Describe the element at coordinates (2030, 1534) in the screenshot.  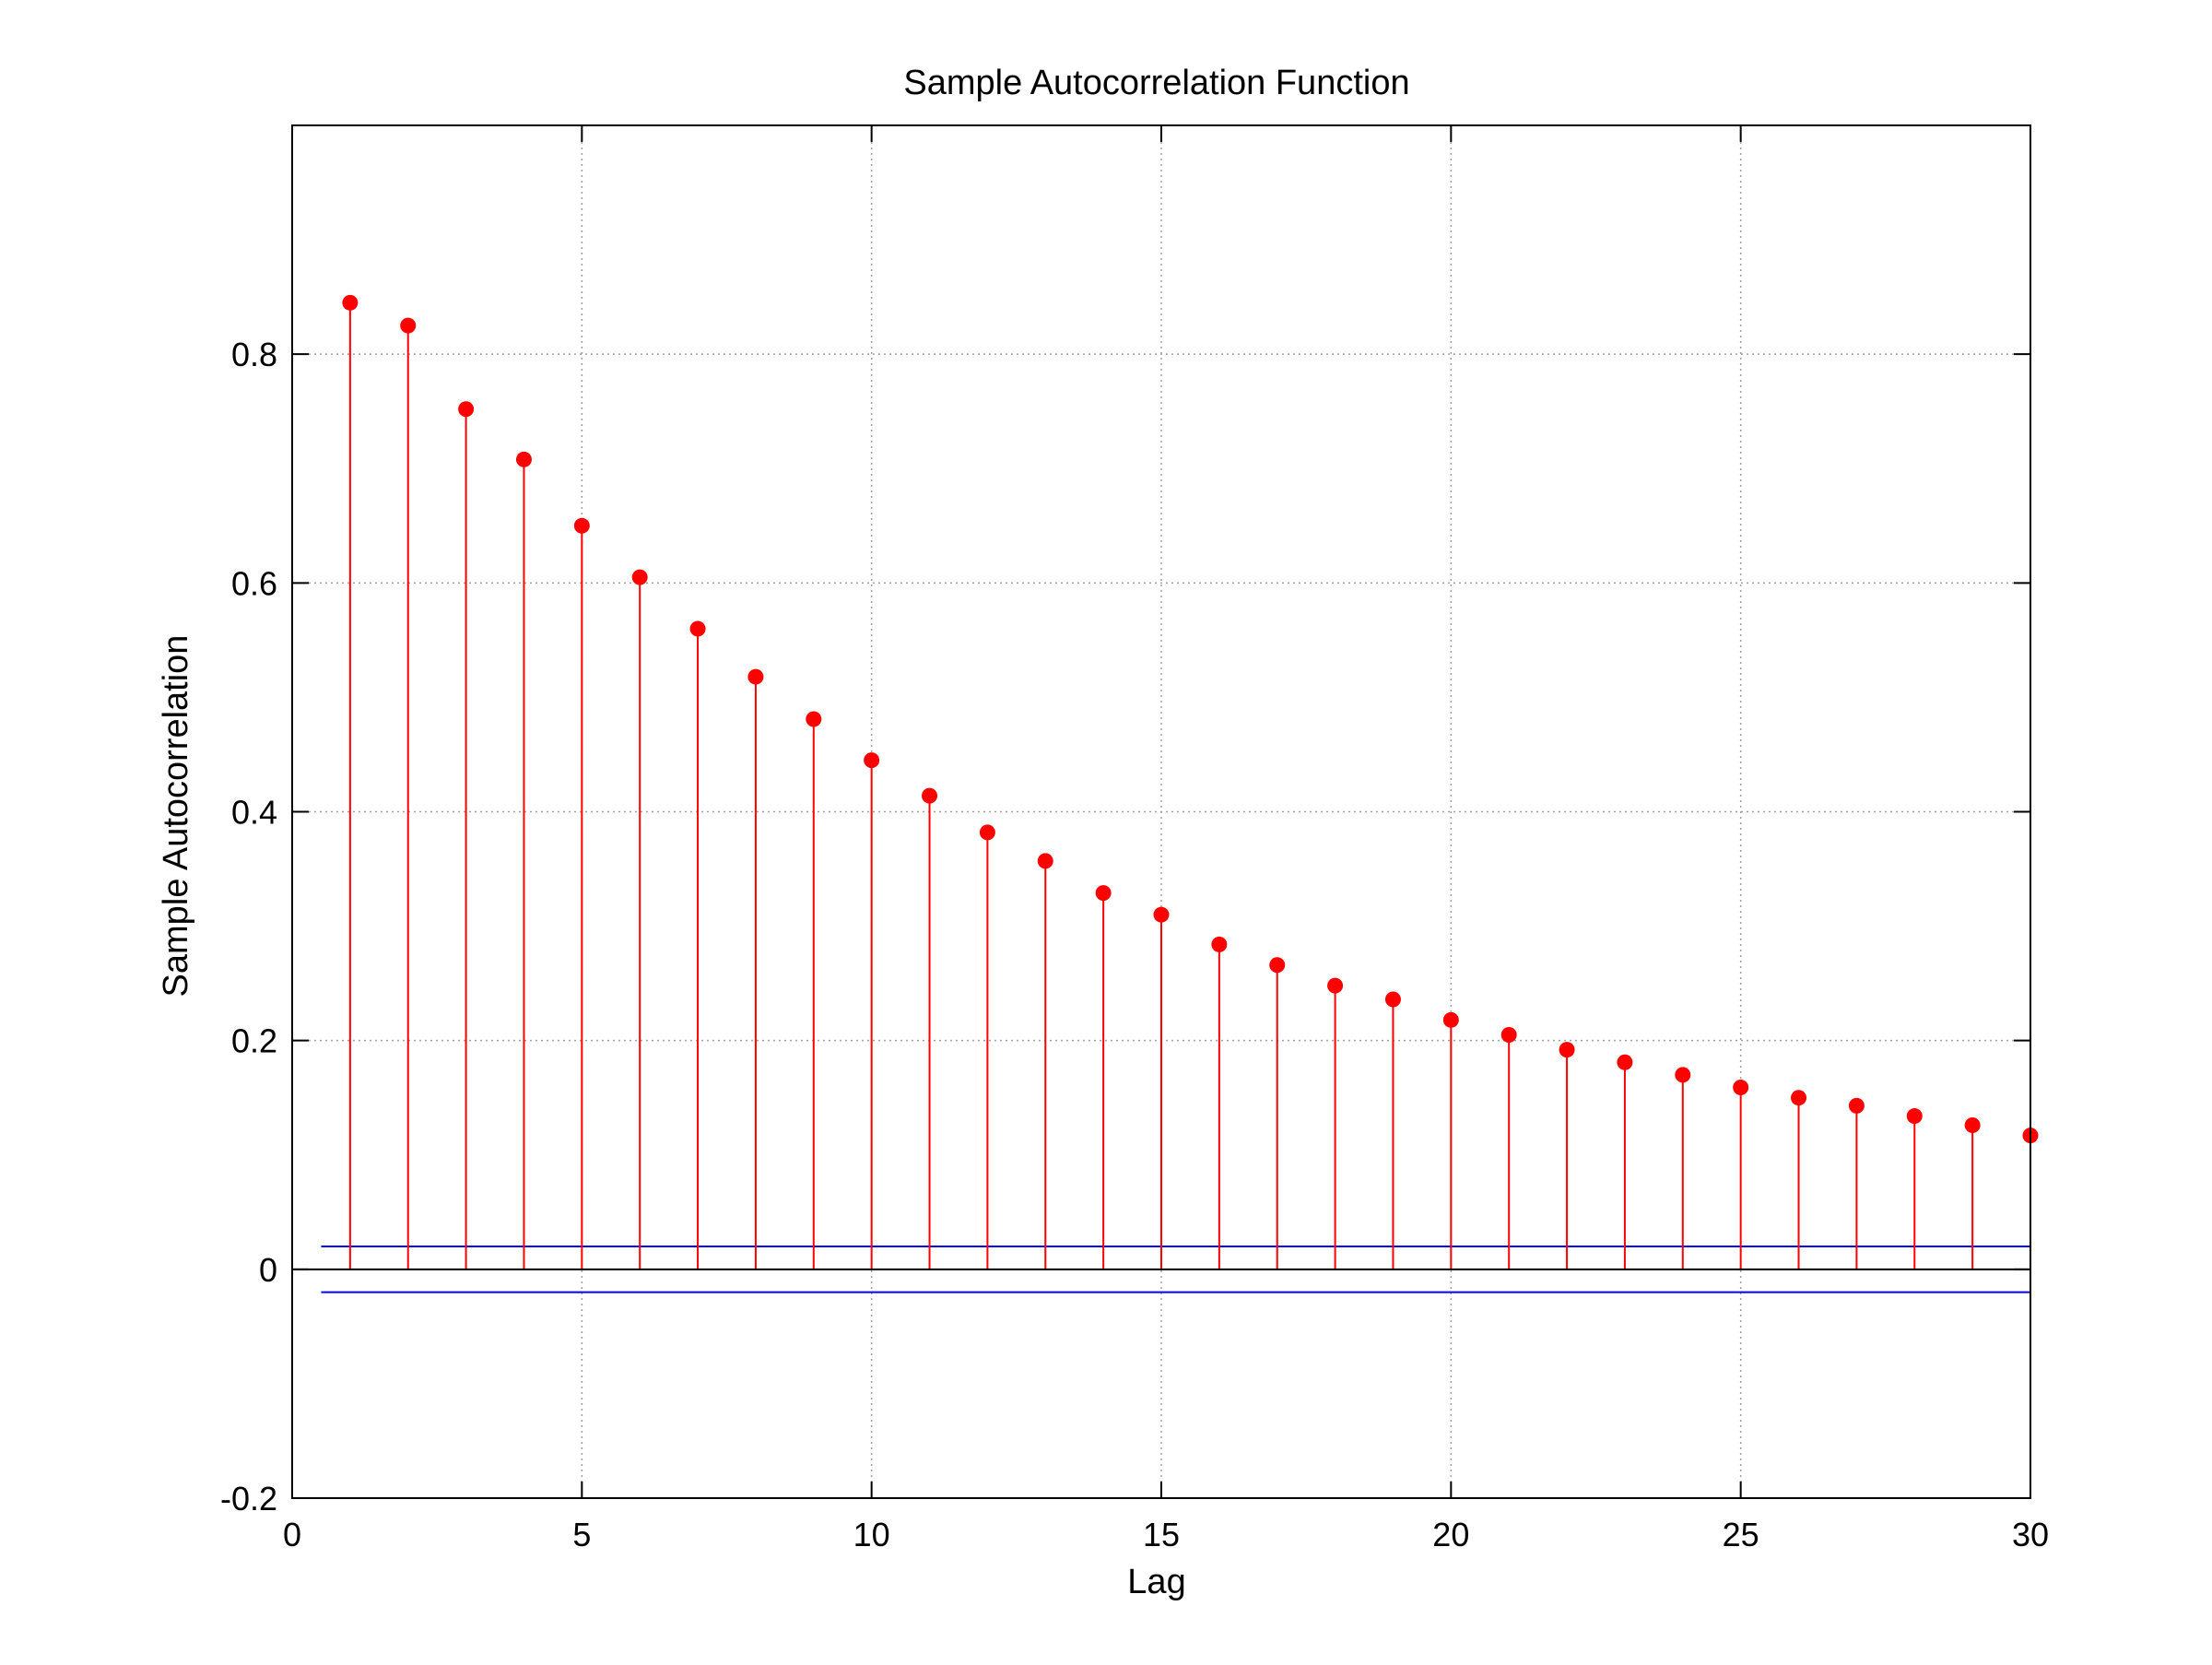
I see `x-tick-label: 30` at that location.